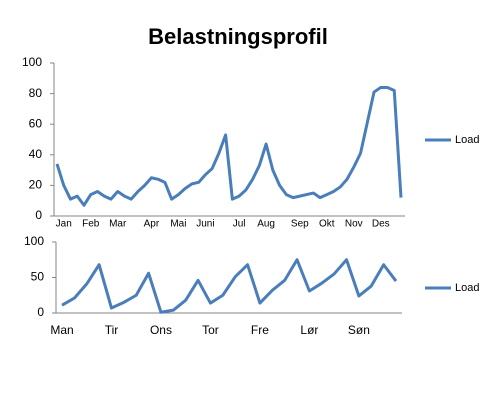 The image size is (503, 400). What do you see at coordinates (64, 224) in the screenshot?
I see `x-tick-label: Jan` at bounding box center [64, 224].